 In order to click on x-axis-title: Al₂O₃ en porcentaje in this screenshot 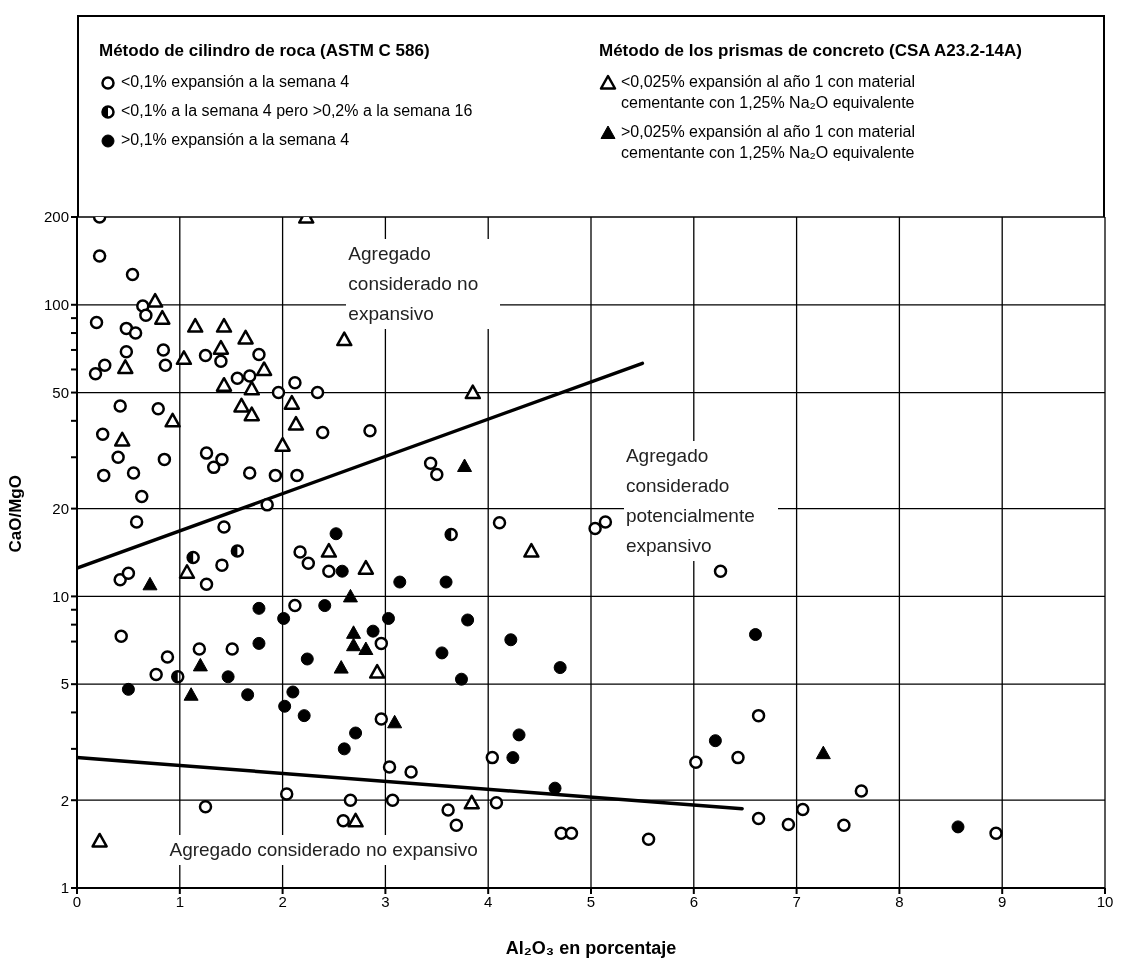, I will do `click(591, 948)`.